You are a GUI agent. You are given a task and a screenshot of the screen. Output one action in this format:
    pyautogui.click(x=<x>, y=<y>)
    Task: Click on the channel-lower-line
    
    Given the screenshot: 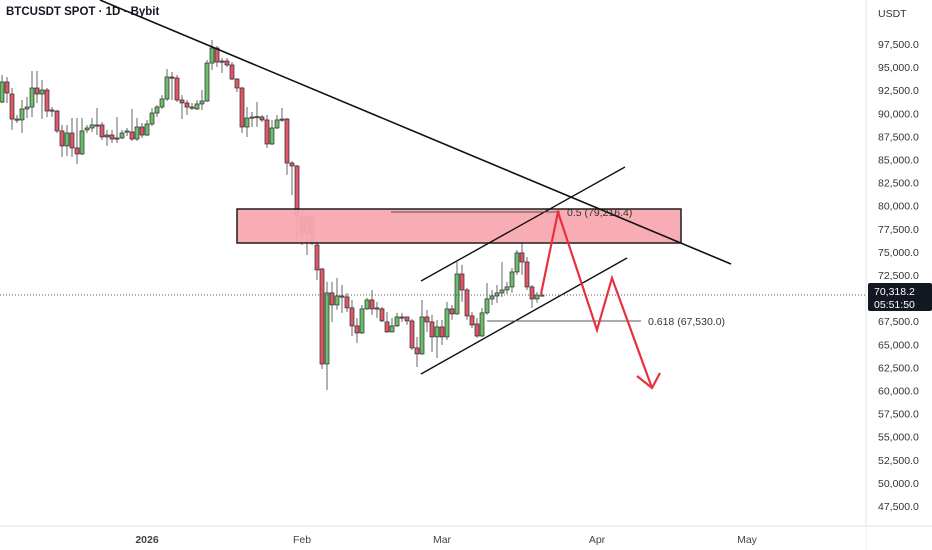 What is the action you would take?
    pyautogui.click(x=524, y=316)
    